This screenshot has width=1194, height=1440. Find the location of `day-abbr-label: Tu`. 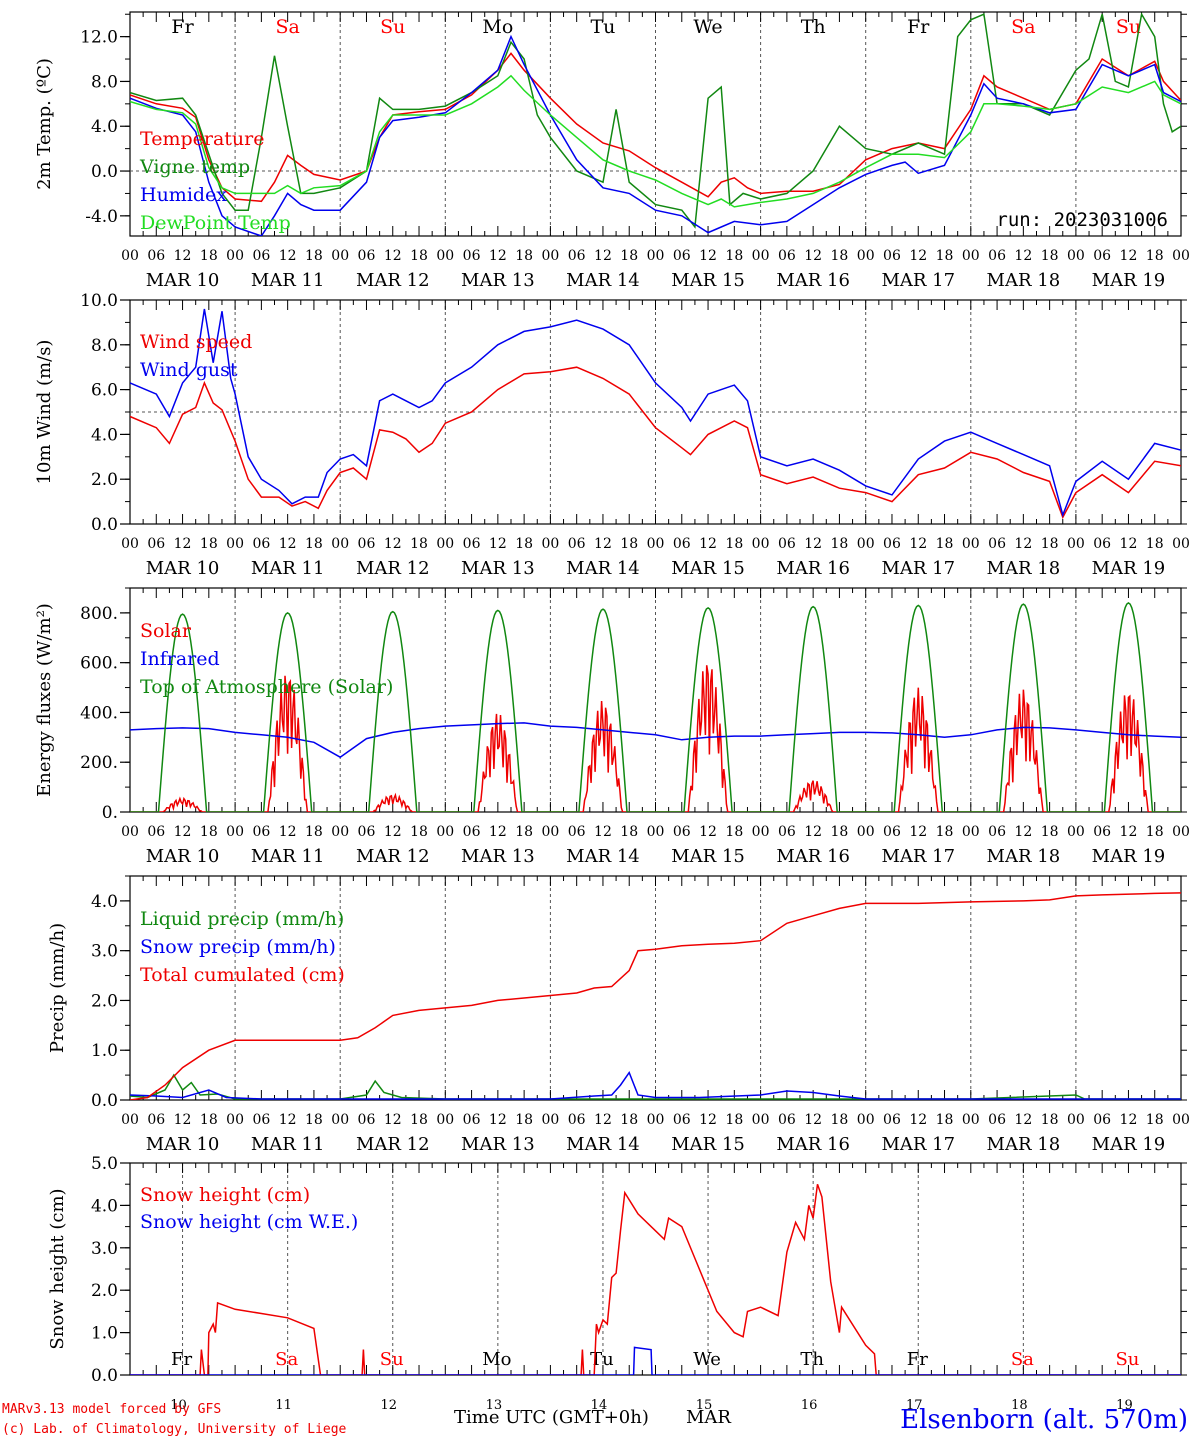

day-abbr-label: Tu is located at coordinates (602, 1359).